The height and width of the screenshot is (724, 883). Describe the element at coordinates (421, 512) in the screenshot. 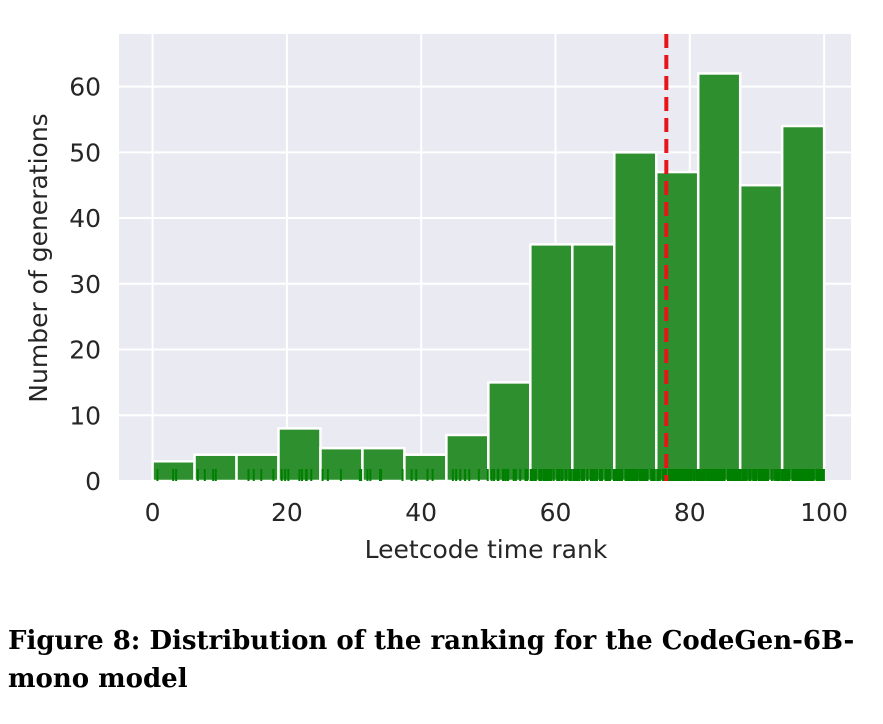

I see `x-tick-label: 40` at that location.